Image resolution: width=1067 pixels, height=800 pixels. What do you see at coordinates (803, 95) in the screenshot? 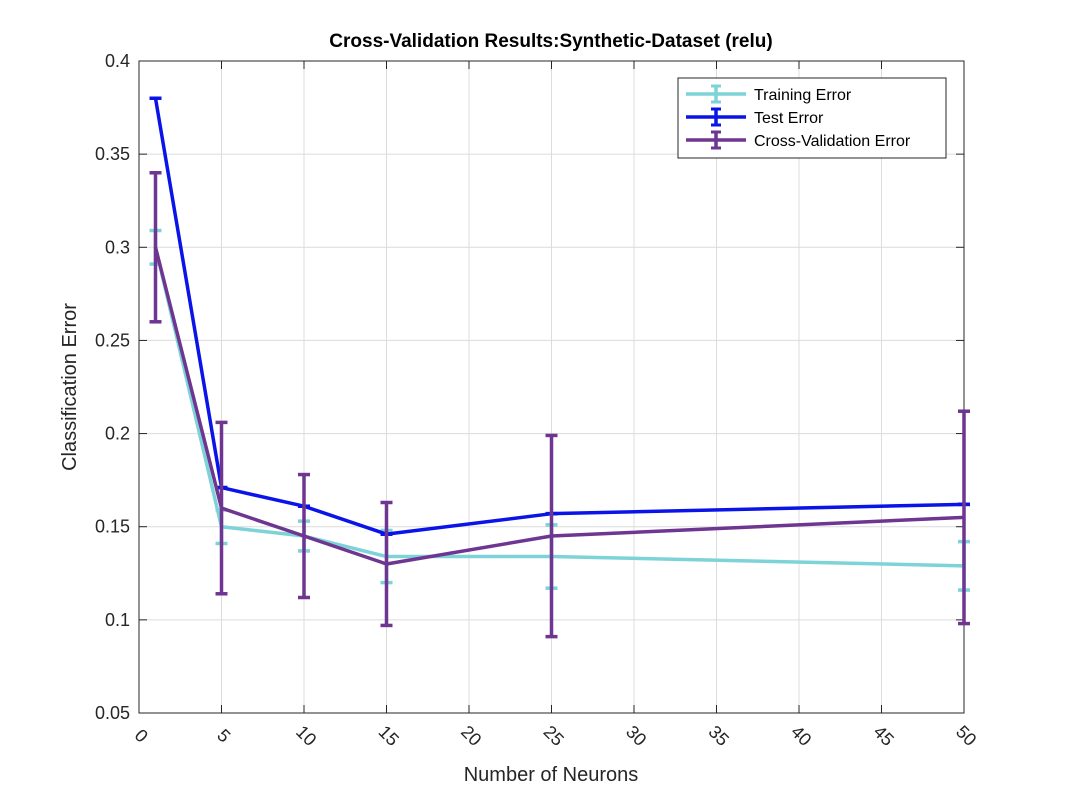
I see `legend-label: Training Error` at bounding box center [803, 95].